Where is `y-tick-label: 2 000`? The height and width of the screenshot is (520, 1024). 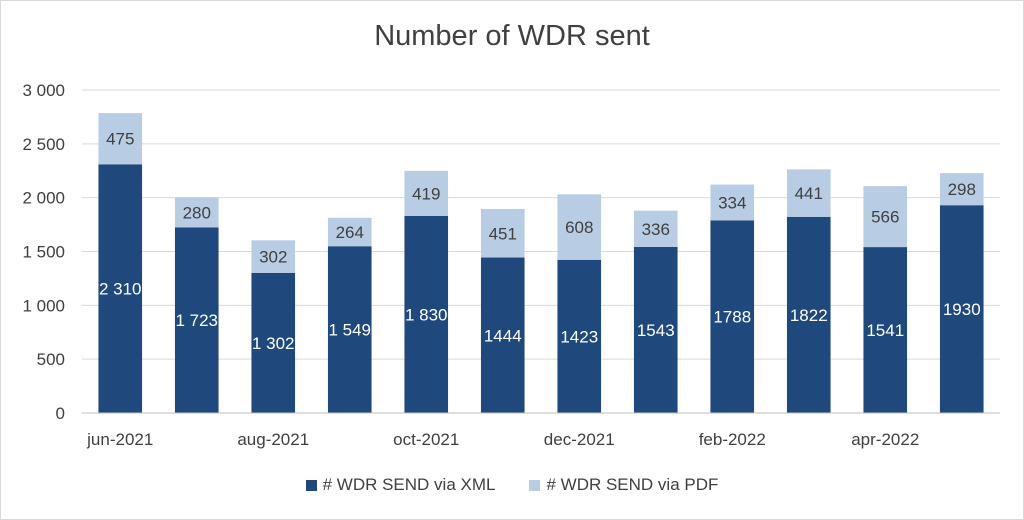
y-tick-label: 2 000 is located at coordinates (43, 198).